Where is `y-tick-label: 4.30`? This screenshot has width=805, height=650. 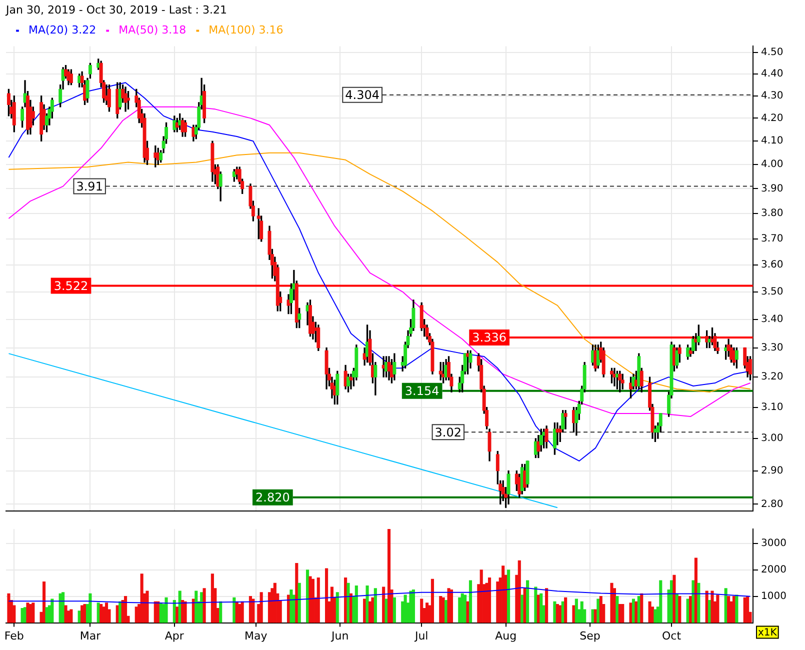 y-tick-label: 4.30 is located at coordinates (772, 96).